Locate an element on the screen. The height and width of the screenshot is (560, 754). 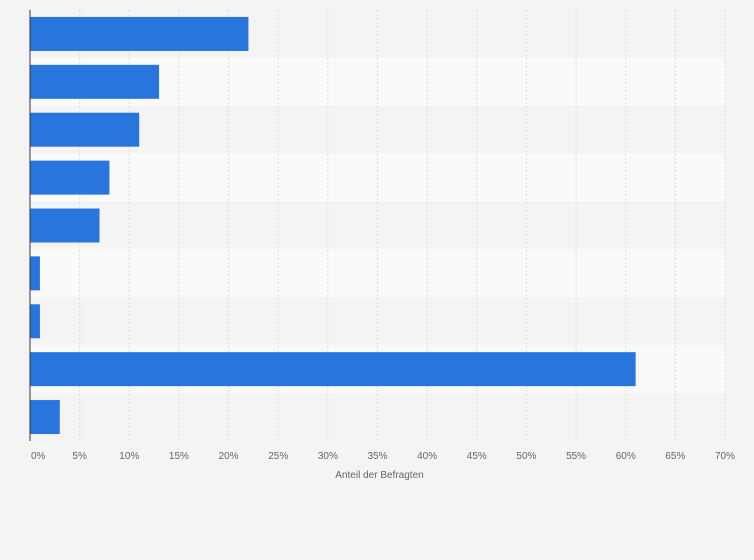
x-tick-label: 50% is located at coordinates (526, 456).